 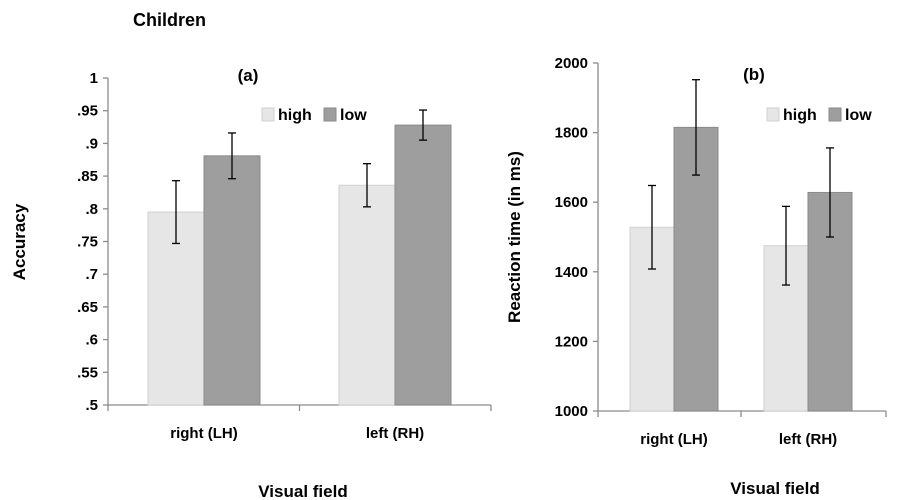 What do you see at coordinates (87, 242) in the screenshot?
I see `y-tick-label: .75` at bounding box center [87, 242].